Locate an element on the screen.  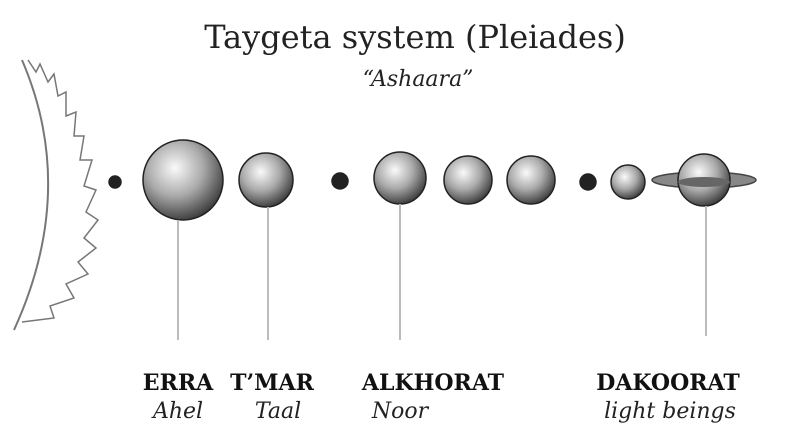
planet-name: ALKHORAT is located at coordinates (433, 383).